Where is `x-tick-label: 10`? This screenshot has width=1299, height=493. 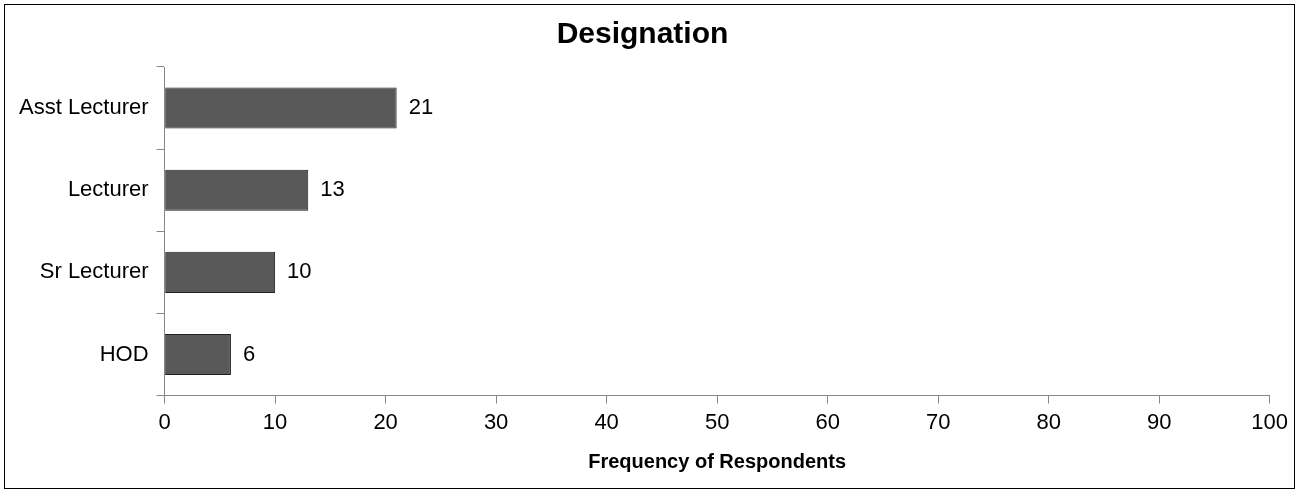 x-tick-label: 10 is located at coordinates (275, 421).